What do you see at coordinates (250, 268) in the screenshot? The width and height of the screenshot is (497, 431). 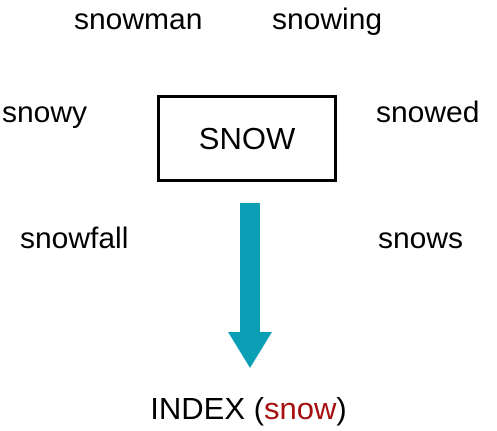 I see `arrow-shaft` at bounding box center [250, 268].